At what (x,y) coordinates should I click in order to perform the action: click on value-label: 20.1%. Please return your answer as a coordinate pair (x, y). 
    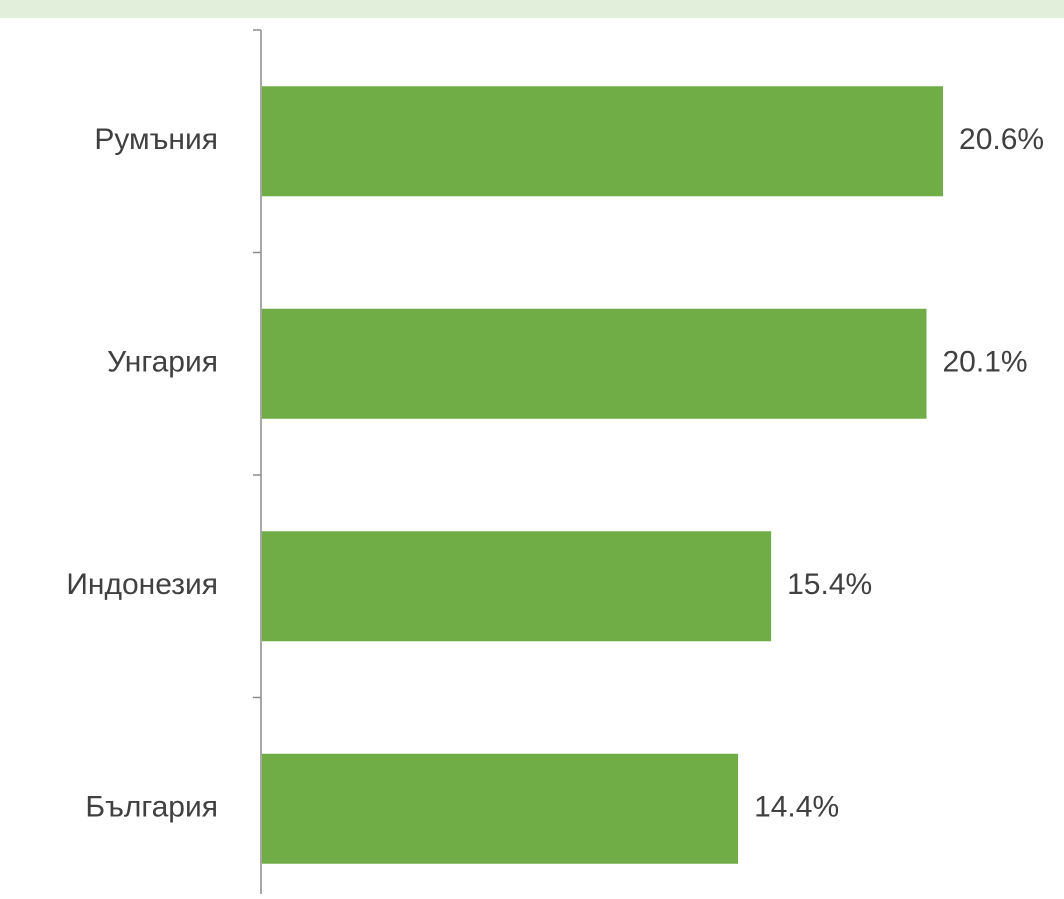
    Looking at the image, I should click on (985, 362).